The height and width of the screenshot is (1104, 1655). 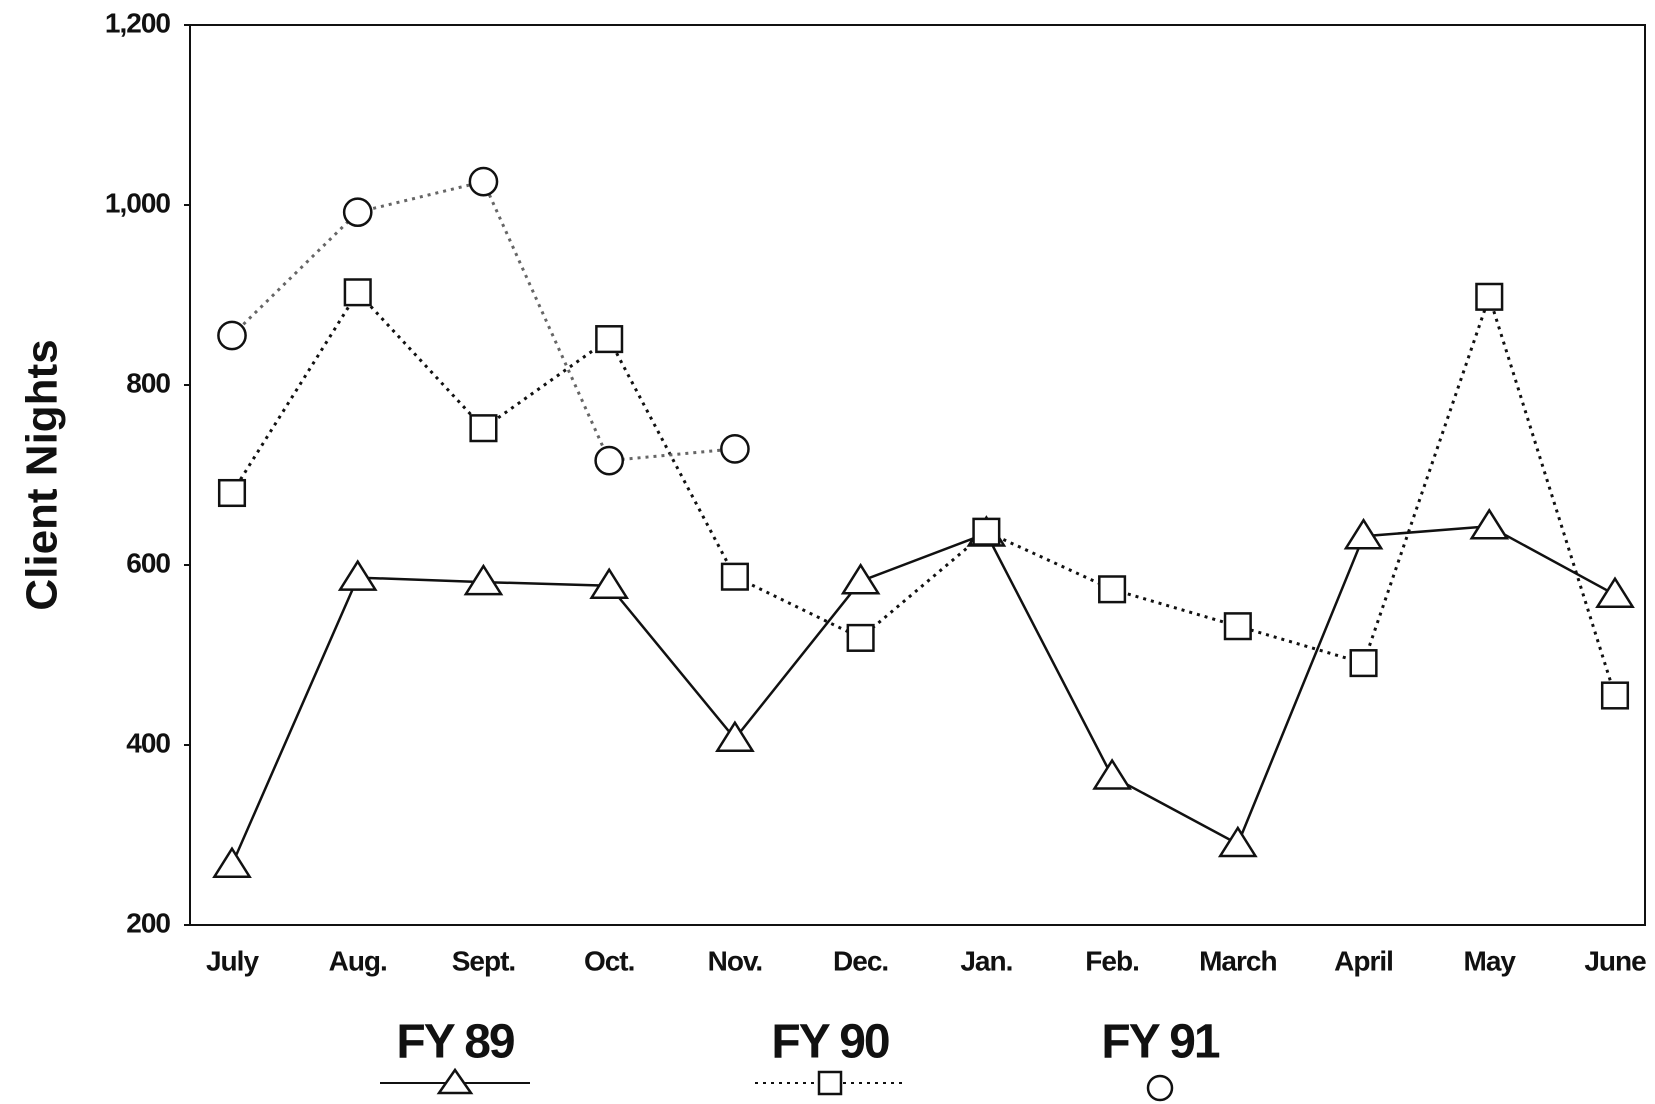 I want to click on y-tick-label: 600, so click(x=148, y=562).